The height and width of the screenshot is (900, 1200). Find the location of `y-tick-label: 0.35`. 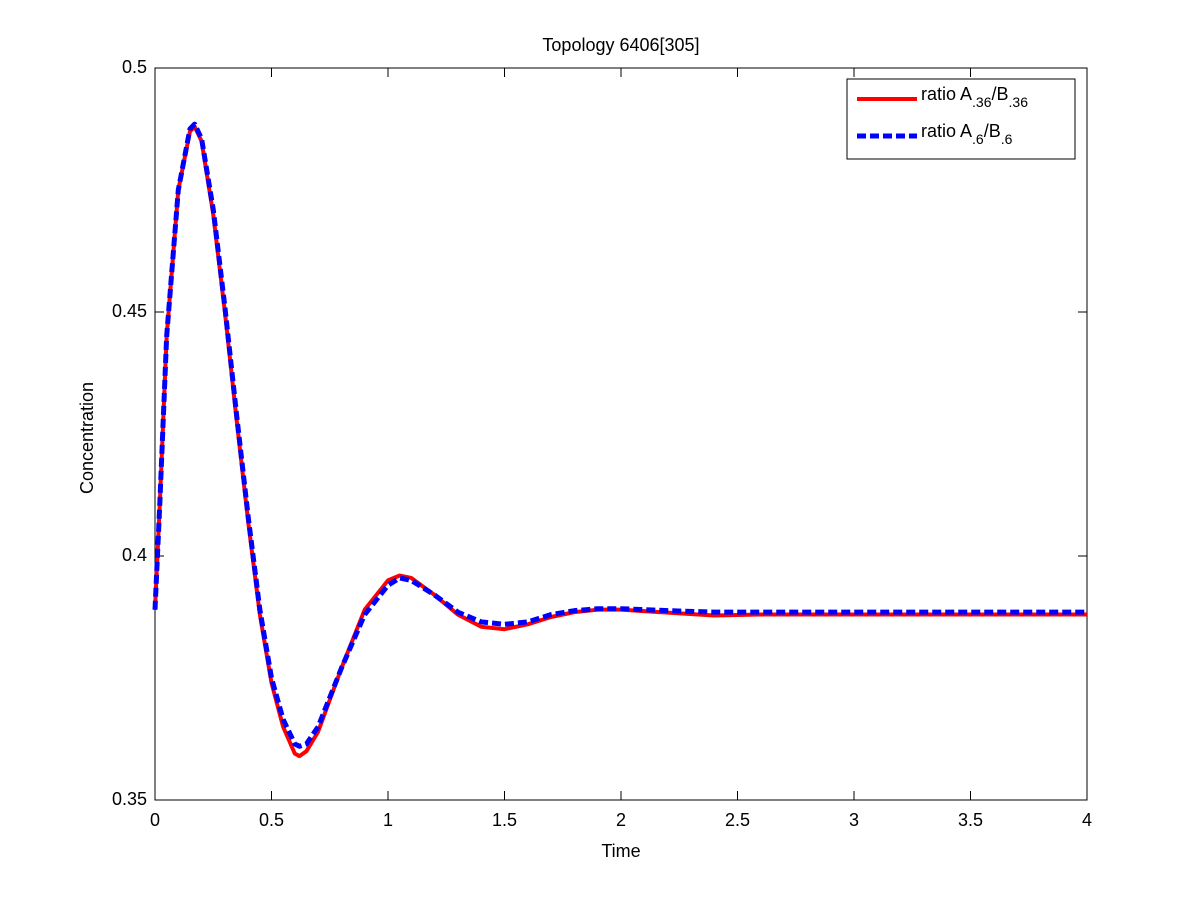

y-tick-label: 0.35 is located at coordinates (129, 799).